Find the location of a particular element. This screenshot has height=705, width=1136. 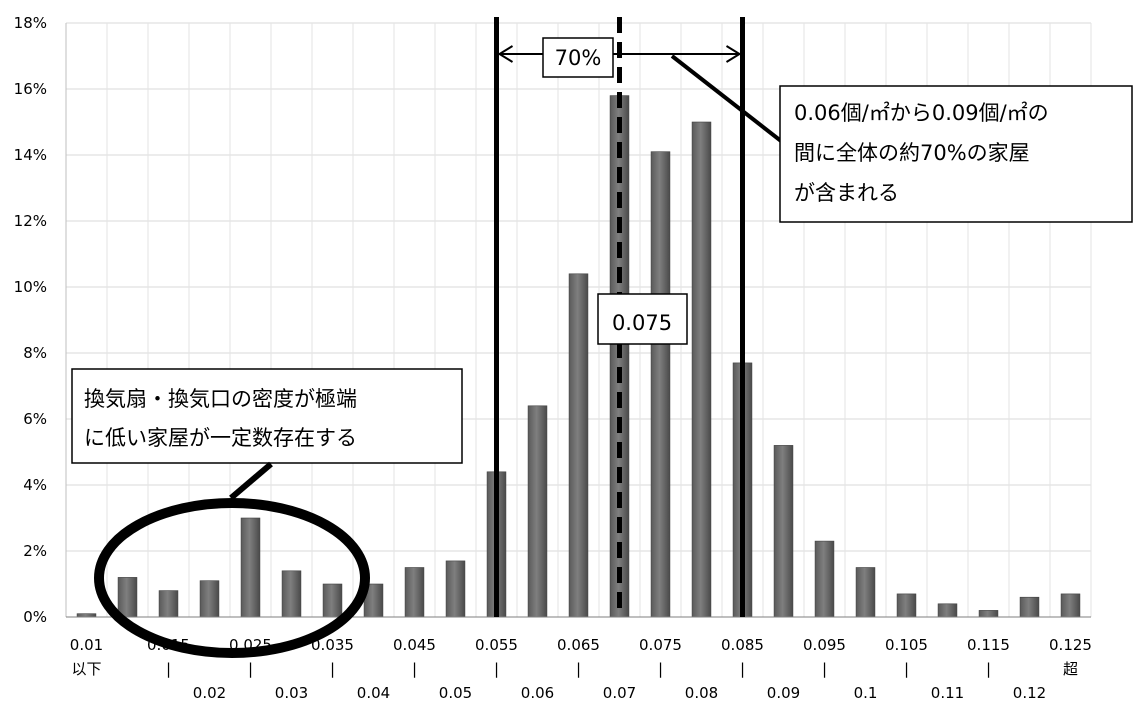

x-tick-label-bottom: 0.03 is located at coordinates (291, 693).